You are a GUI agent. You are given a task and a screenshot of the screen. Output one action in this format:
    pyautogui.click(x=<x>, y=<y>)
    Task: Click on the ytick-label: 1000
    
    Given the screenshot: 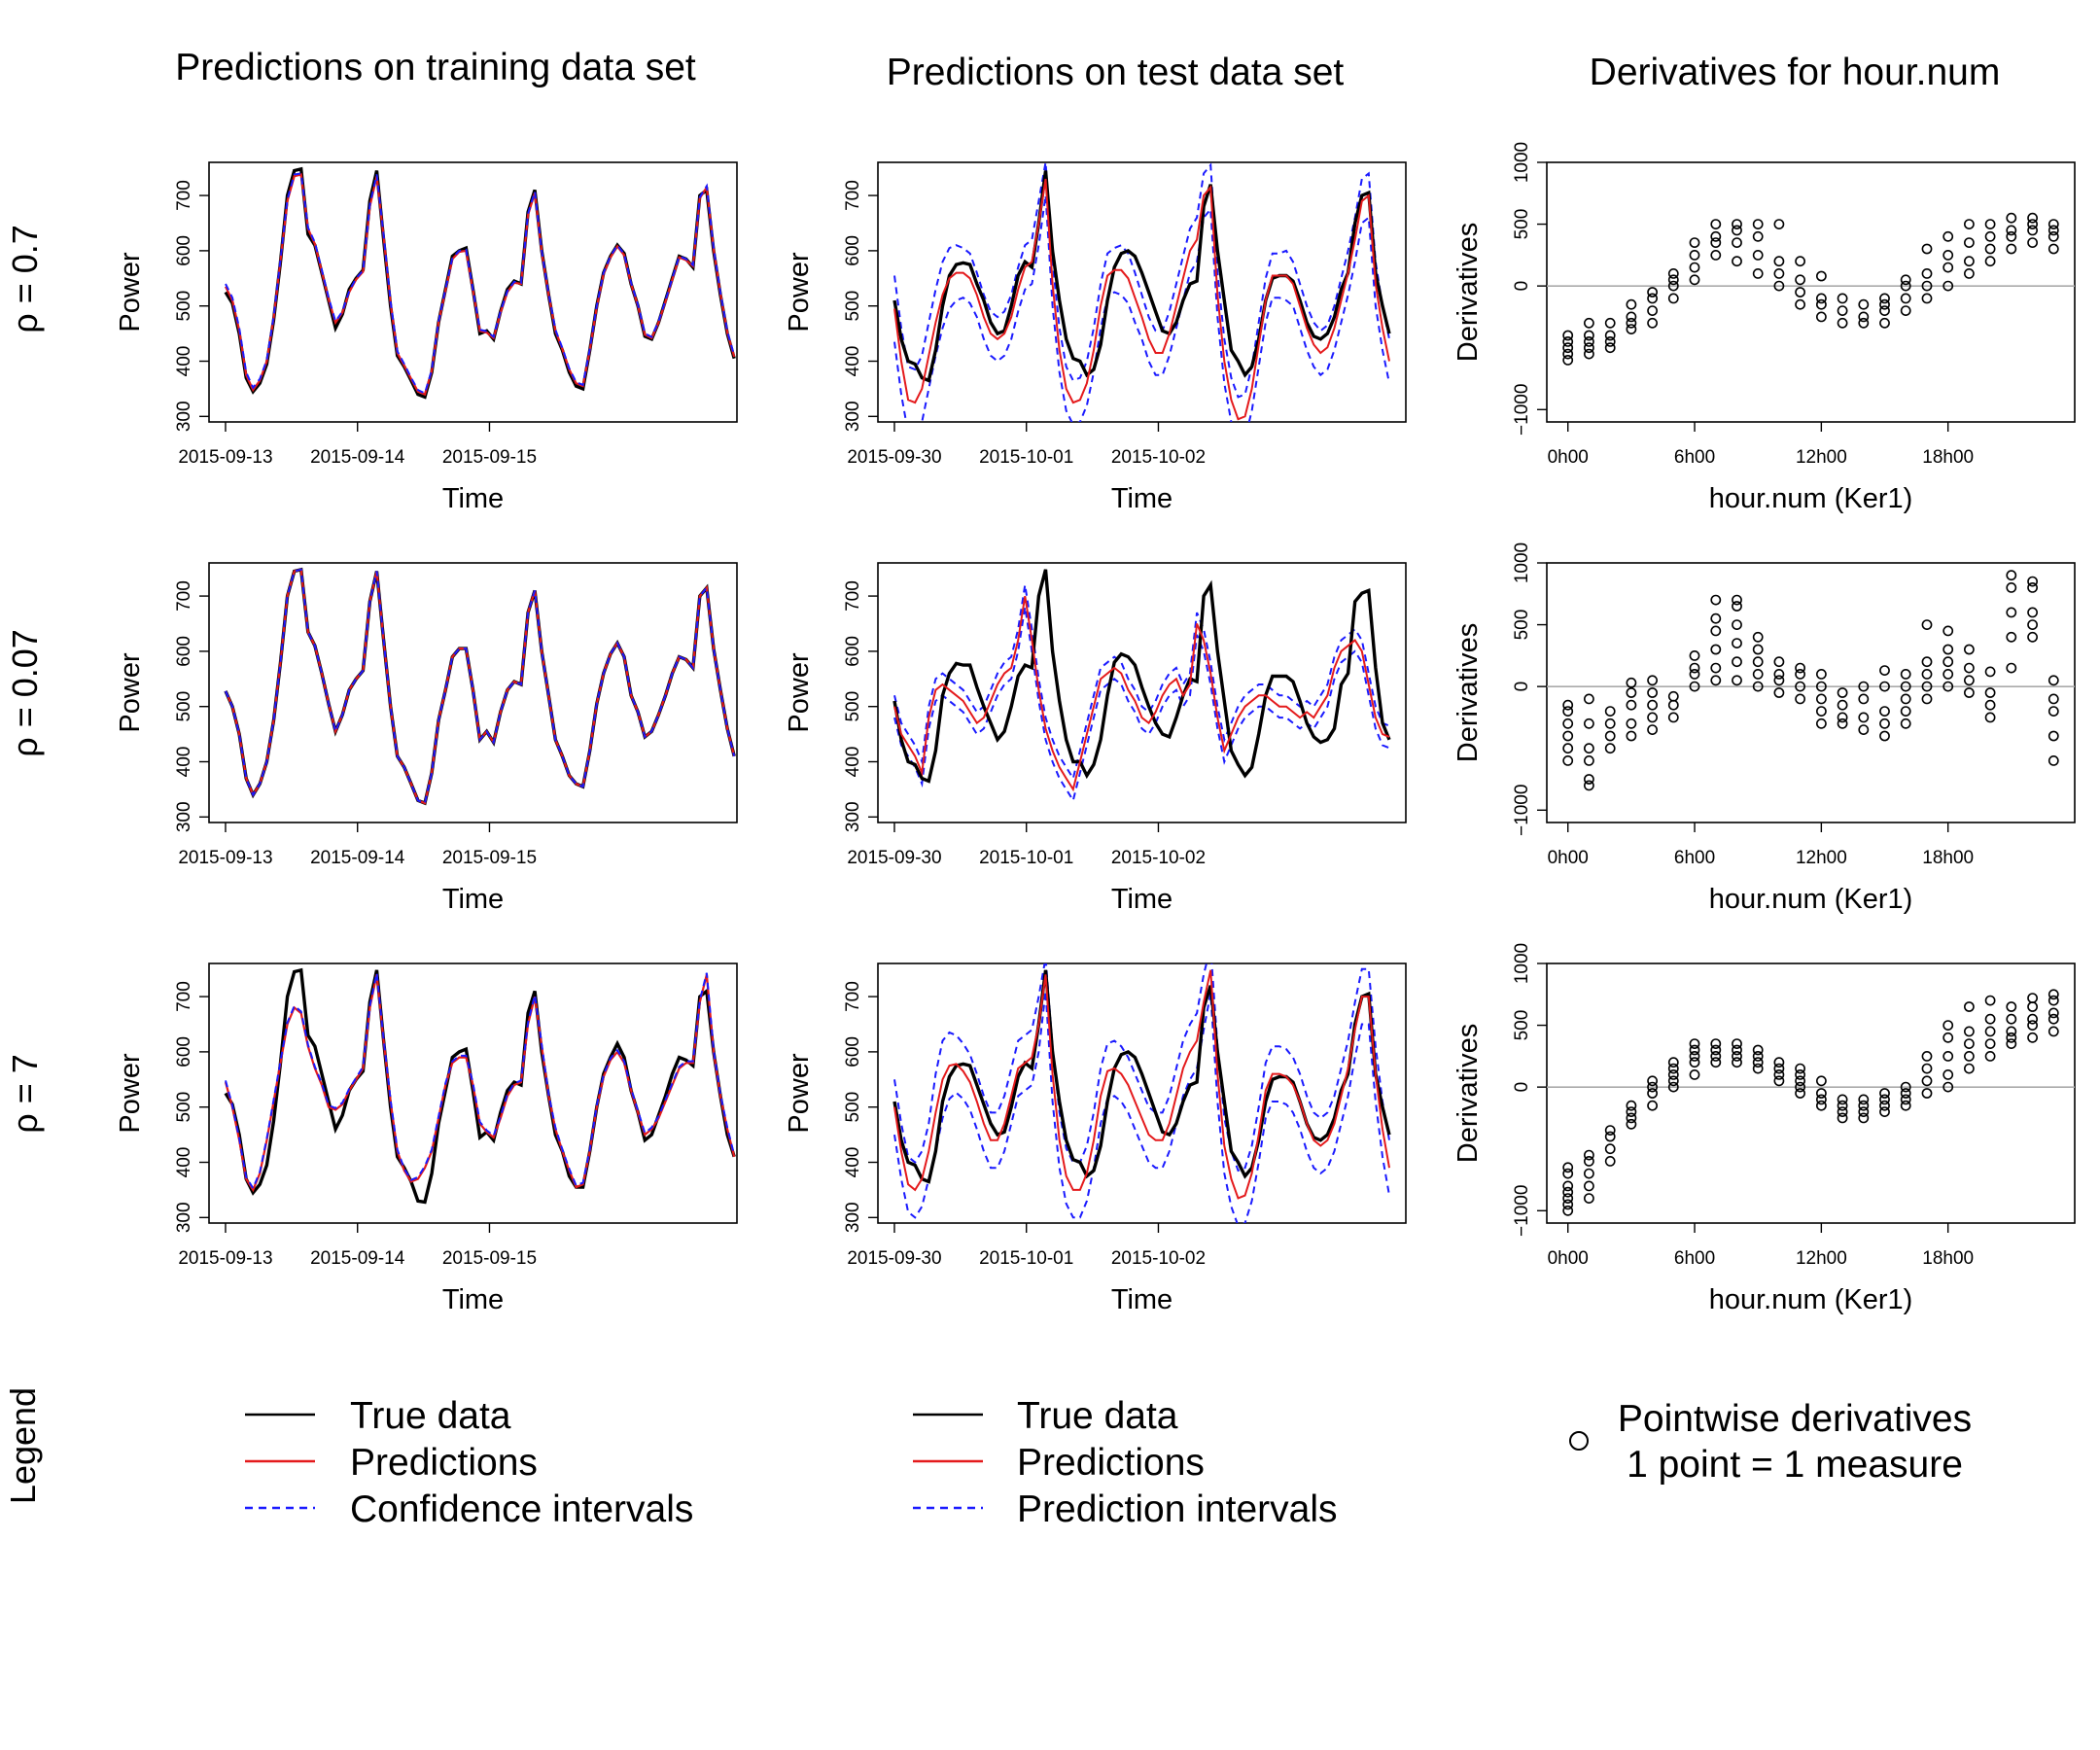 What is the action you would take?
    pyautogui.click(x=1522, y=162)
    